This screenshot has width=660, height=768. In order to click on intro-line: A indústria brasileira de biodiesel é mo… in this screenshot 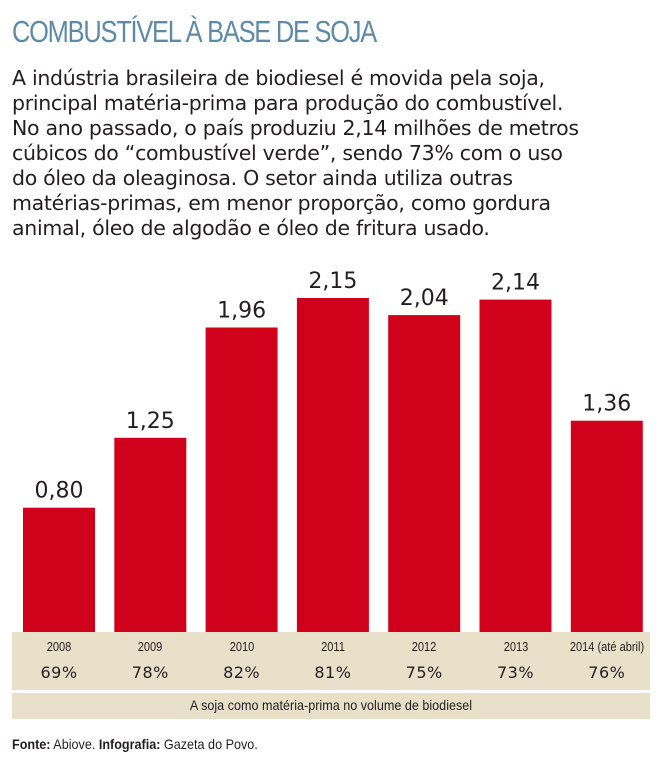, I will do `click(278, 78)`.